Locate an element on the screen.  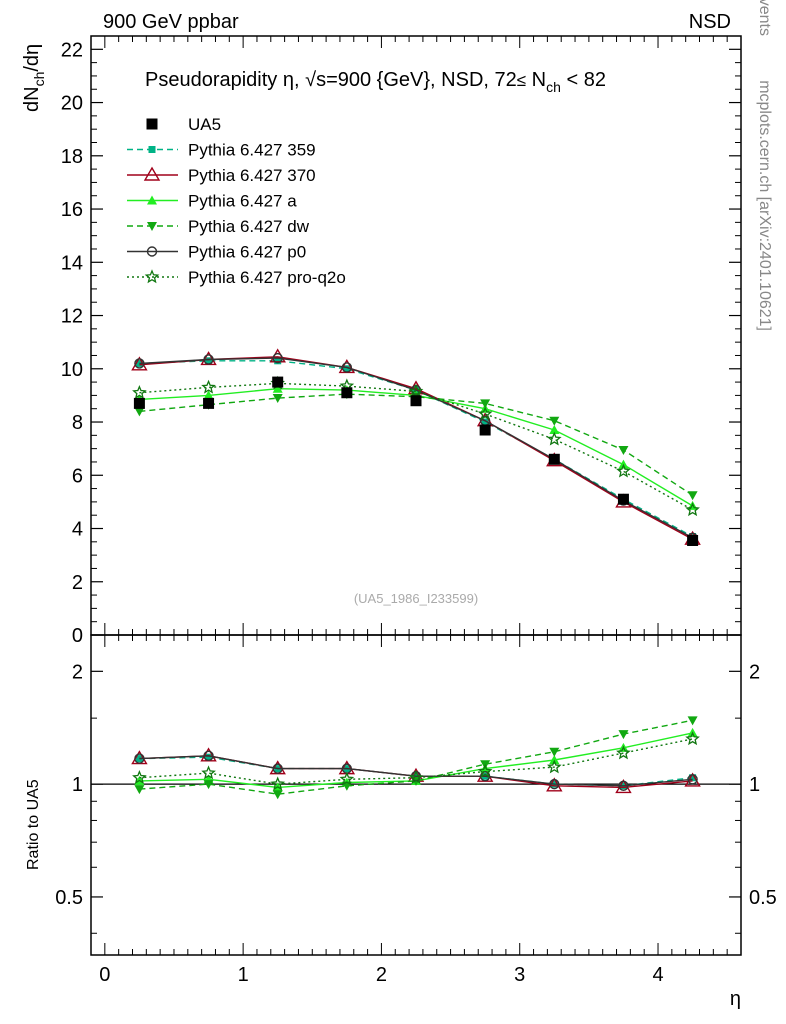
legend-item-ua5: UA5 is located at coordinates (183, 124).